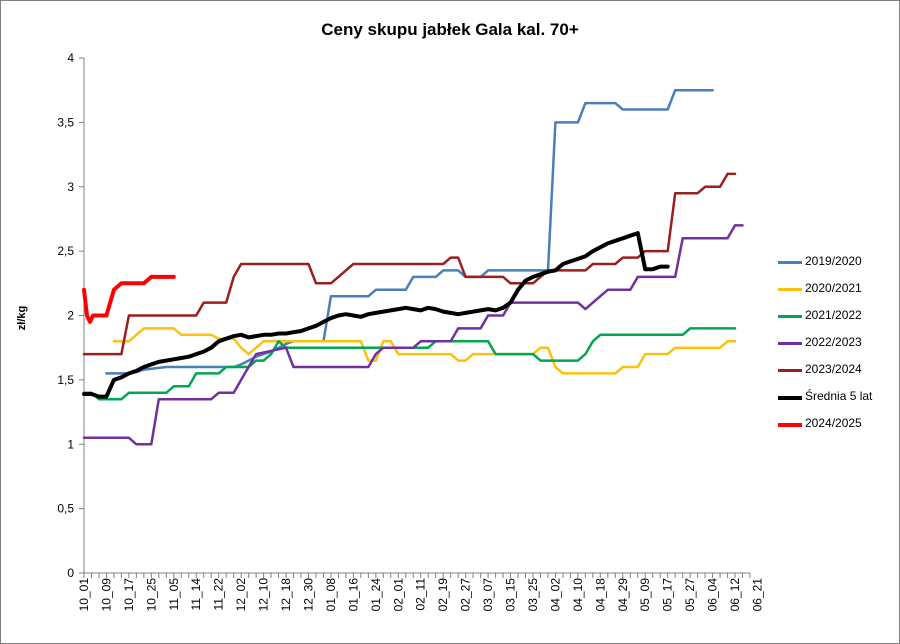 This screenshot has height=644, width=900. What do you see at coordinates (174, 594) in the screenshot?
I see `x-tick-label: 11_05` at bounding box center [174, 594].